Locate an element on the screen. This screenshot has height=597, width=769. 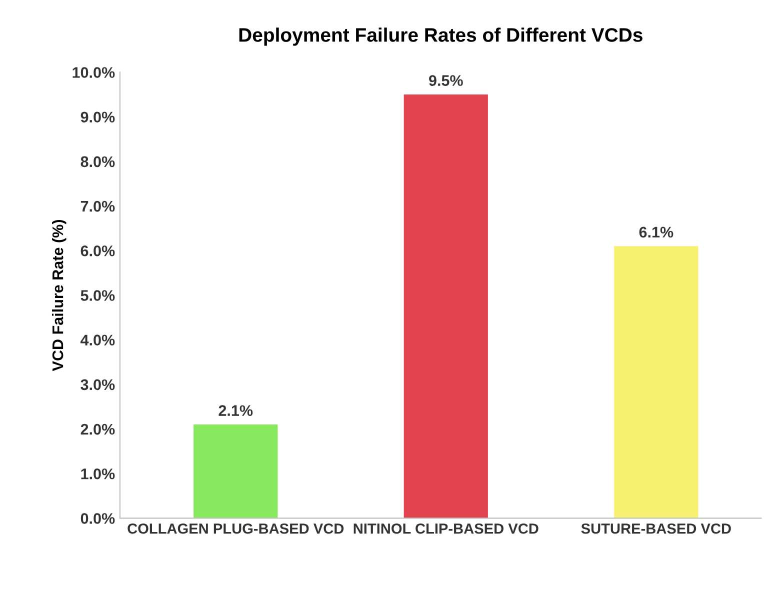
y-tick-label: 9.0% is located at coordinates (97, 117).